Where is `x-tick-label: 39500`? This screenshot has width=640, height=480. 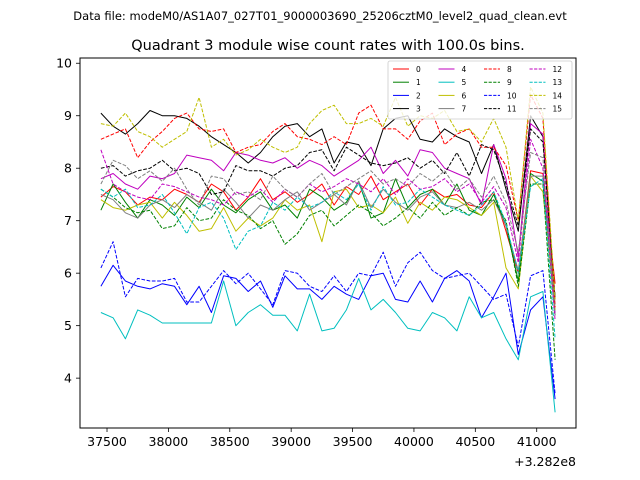 x-tick-label: 39500 is located at coordinates (353, 441).